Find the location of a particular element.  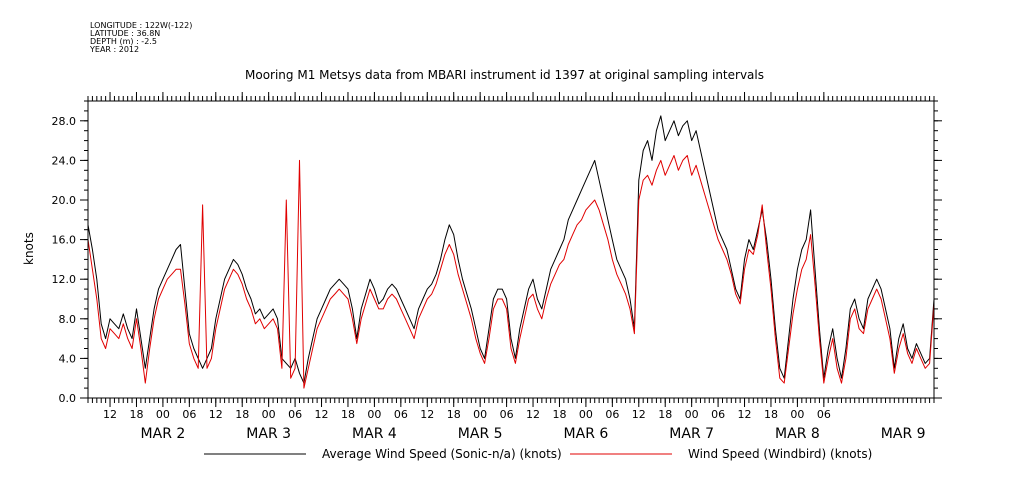

x-day-label: MAR 7 is located at coordinates (691, 434).